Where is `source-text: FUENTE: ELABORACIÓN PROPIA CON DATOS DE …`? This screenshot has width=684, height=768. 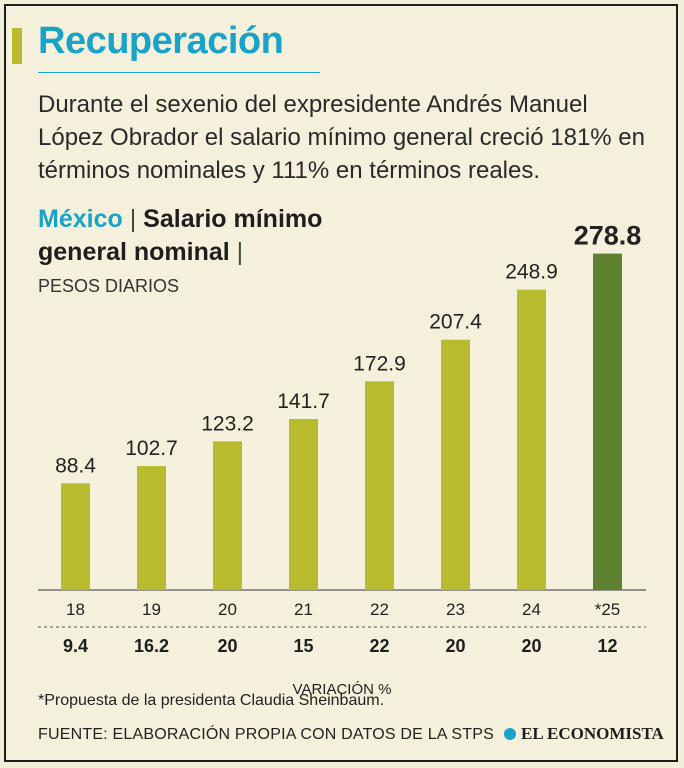 source-text: FUENTE: ELABORACIÓN PROPIA CON DATOS DE … is located at coordinates (266, 734).